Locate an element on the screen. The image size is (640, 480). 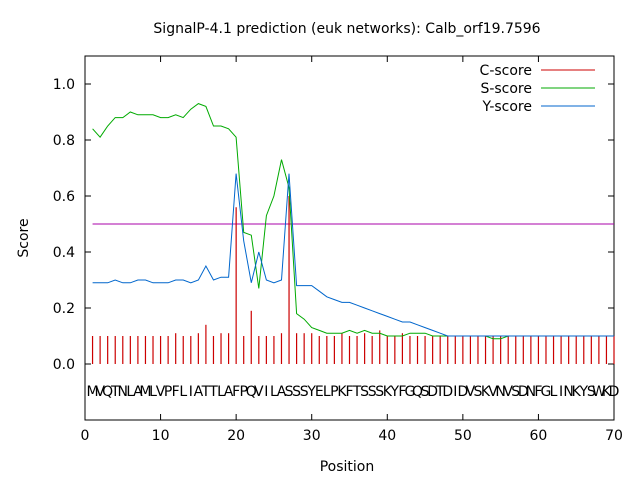
y-tick-label: 0.2 is located at coordinates (64, 309).